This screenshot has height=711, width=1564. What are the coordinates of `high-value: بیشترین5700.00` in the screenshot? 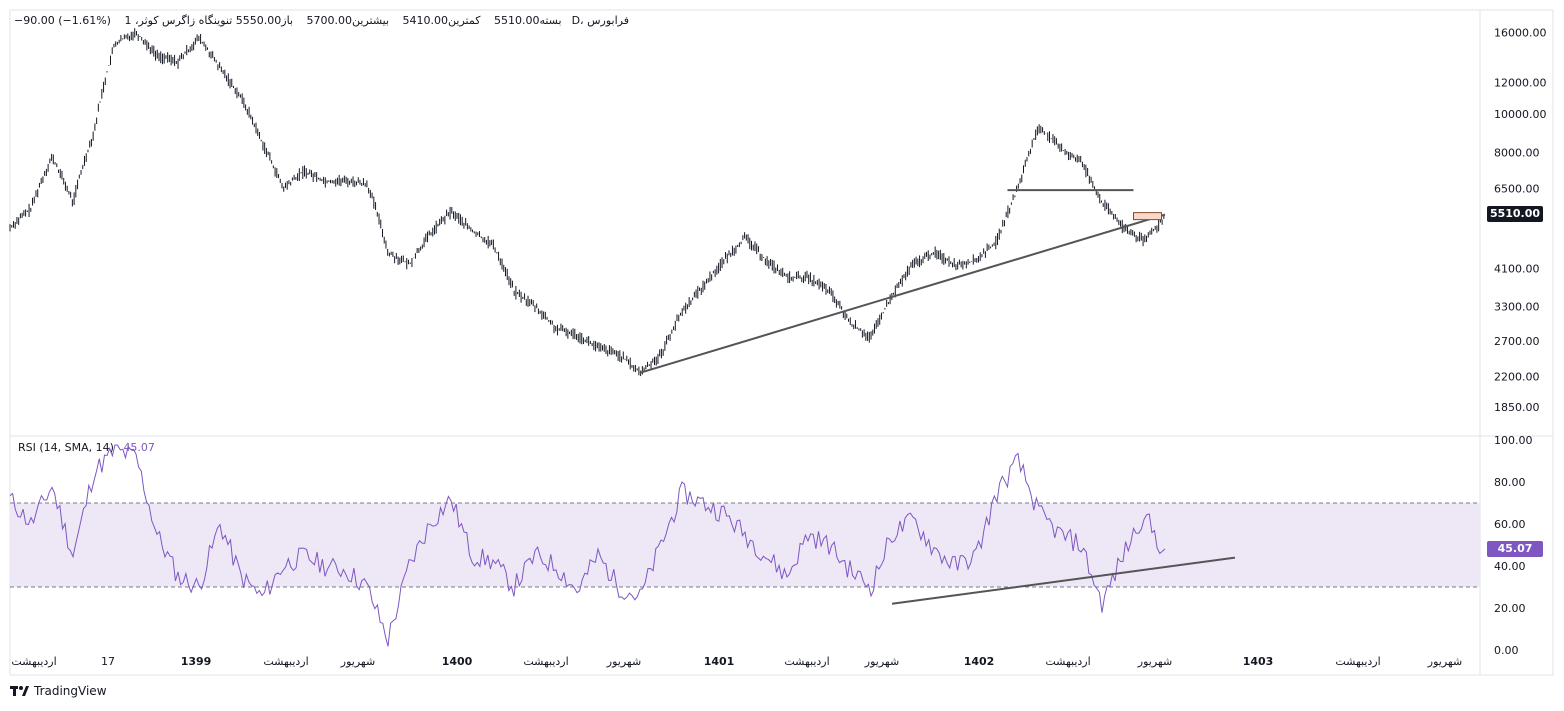 It's located at (348, 20).